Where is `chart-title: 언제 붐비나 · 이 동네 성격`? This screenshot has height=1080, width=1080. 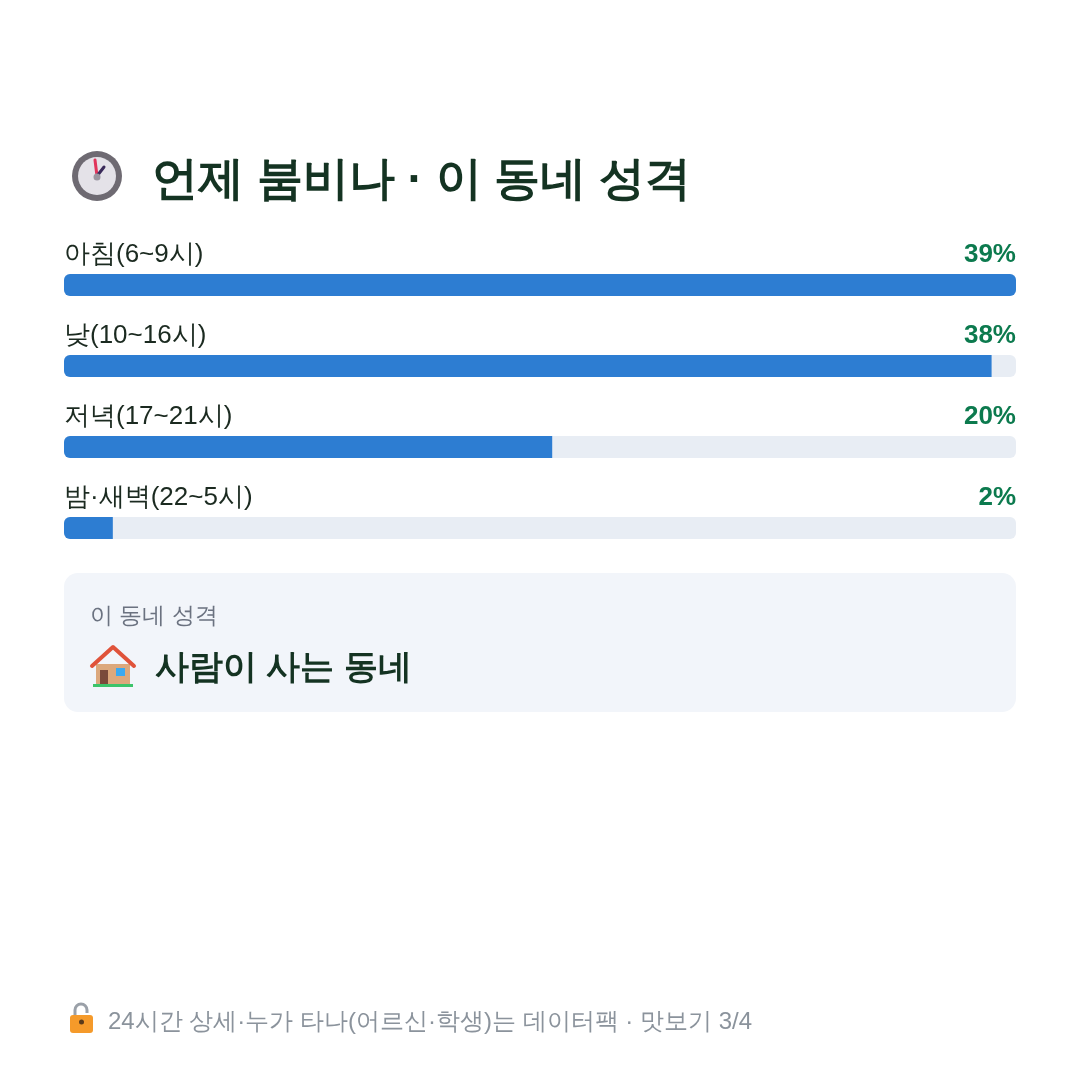 chart-title: 언제 붐비나 · 이 동네 성격 is located at coordinates (422, 178).